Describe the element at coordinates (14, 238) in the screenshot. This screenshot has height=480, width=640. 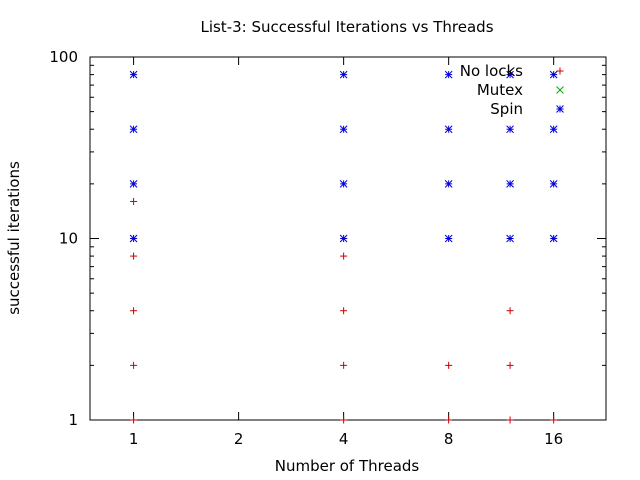
I see `y-axis-label: successful iterations` at that location.